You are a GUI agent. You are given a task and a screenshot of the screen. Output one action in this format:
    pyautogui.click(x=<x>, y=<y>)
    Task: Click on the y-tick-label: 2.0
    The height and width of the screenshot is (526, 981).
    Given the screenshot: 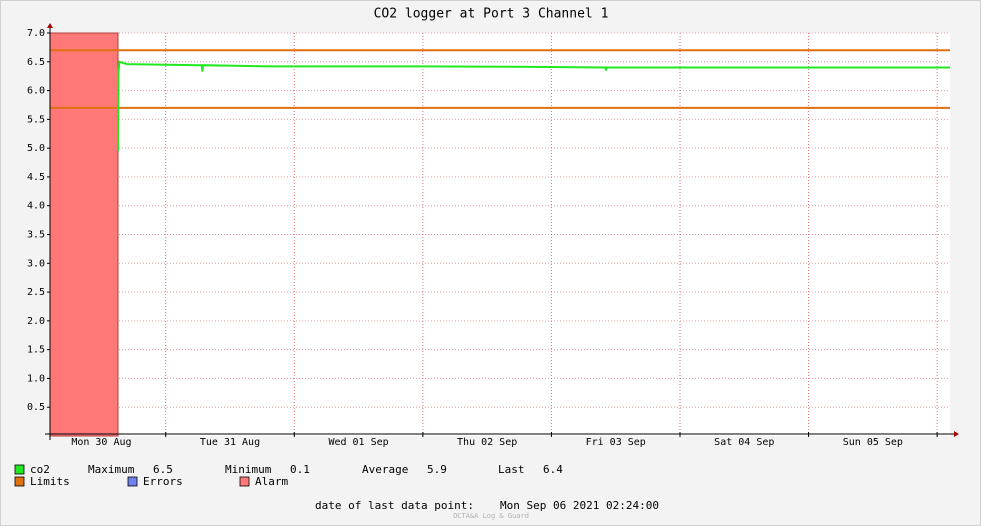 What is the action you would take?
    pyautogui.click(x=36, y=321)
    